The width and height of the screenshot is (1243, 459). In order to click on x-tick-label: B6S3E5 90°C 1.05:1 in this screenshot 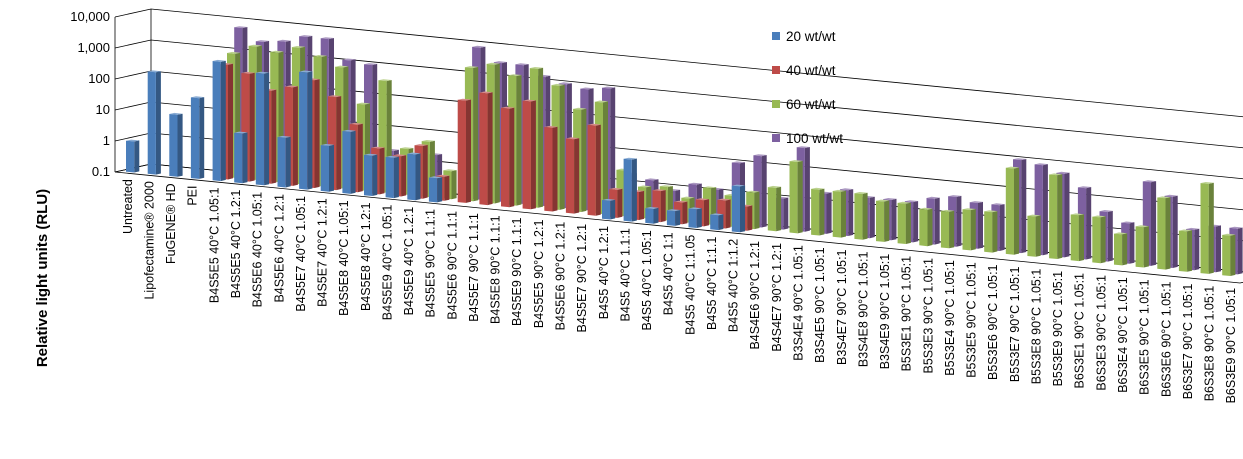, I will do `click(1145, 337)`.